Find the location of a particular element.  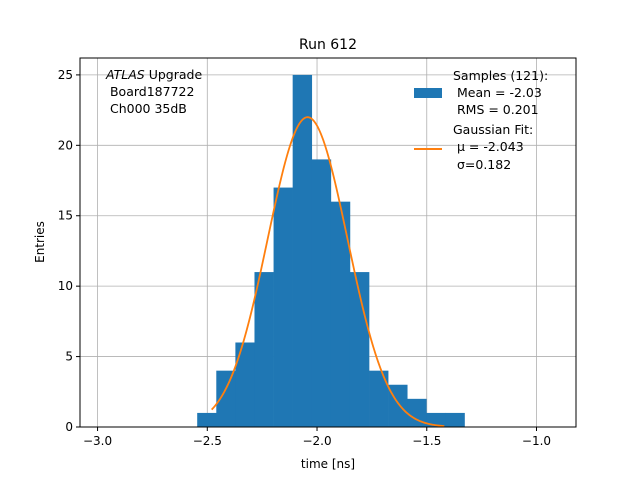

x-tick-label: −3.0 is located at coordinates (97, 441).